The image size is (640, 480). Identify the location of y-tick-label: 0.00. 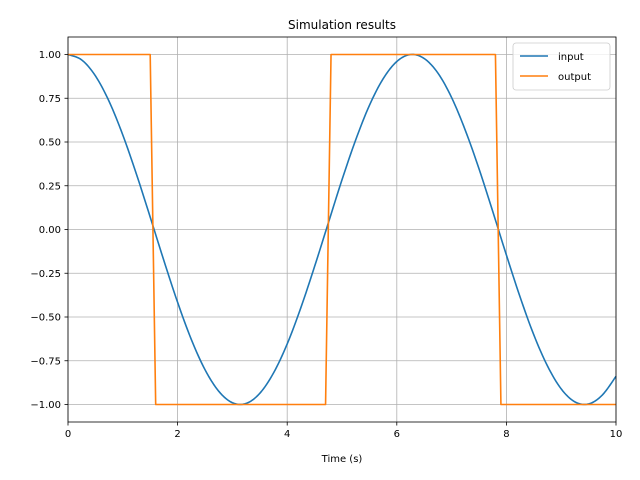
(50, 230).